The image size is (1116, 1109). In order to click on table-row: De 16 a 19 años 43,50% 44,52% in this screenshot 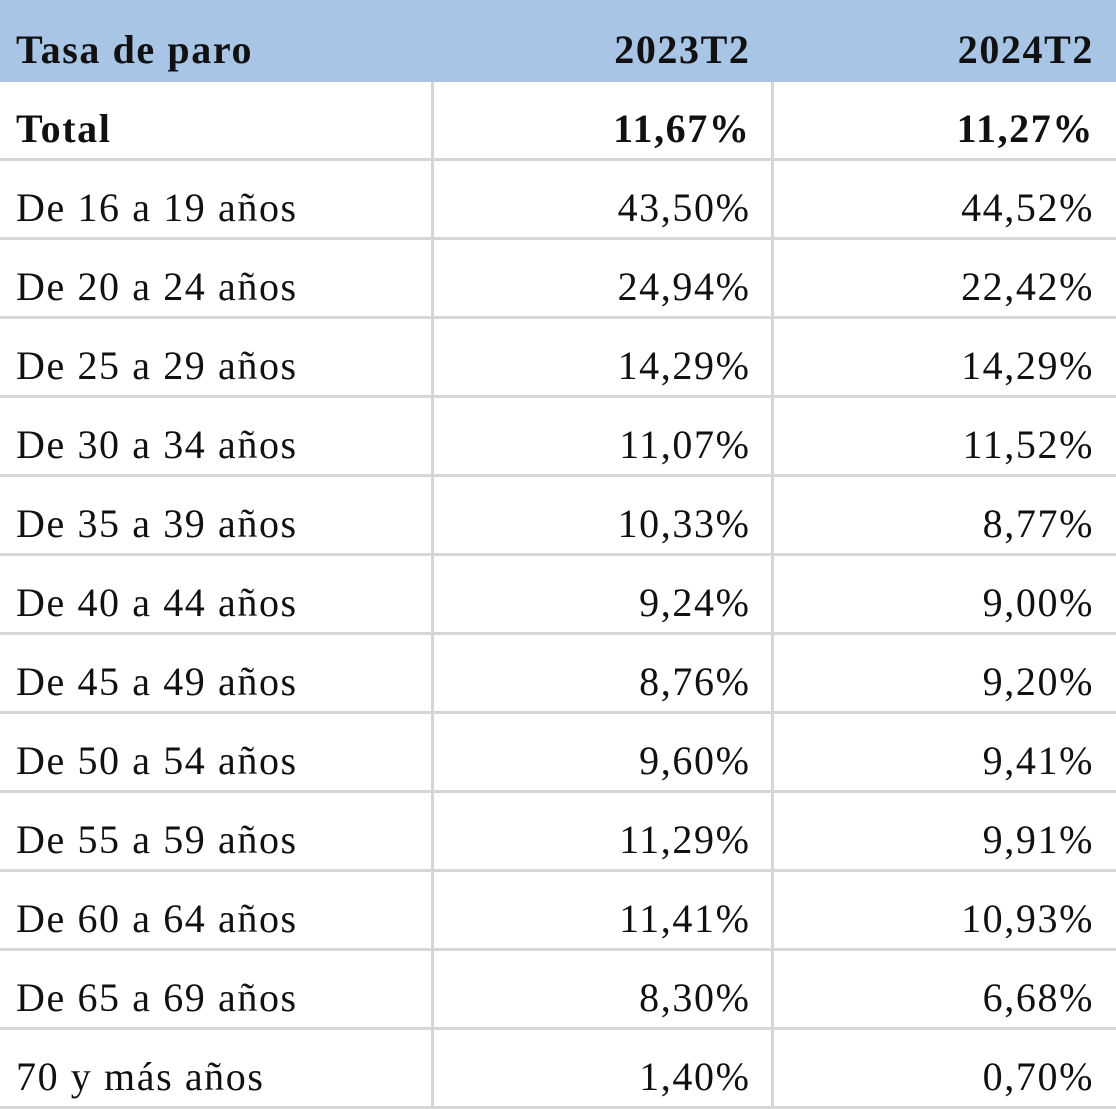, I will do `click(558, 199)`.